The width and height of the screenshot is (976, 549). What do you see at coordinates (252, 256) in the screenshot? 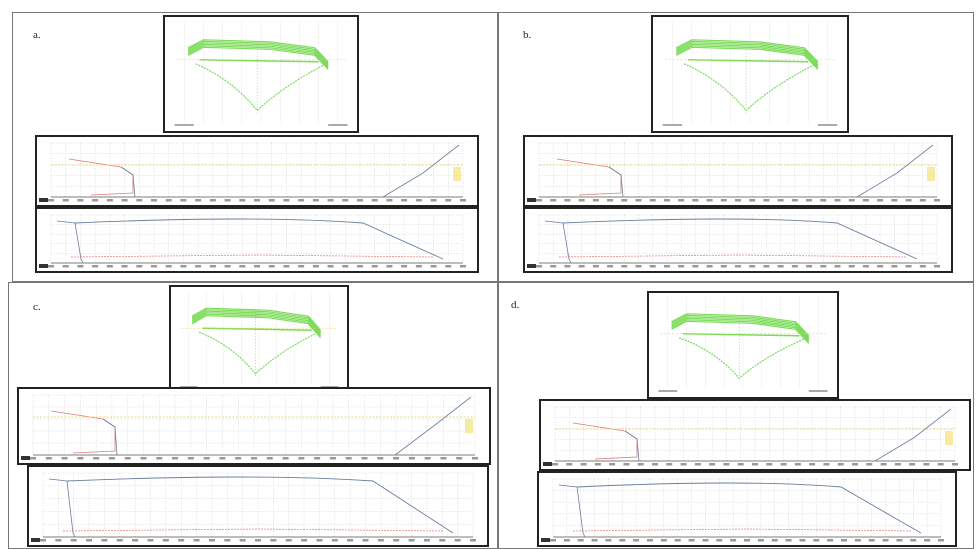
I see `red-curve` at bounding box center [252, 256].